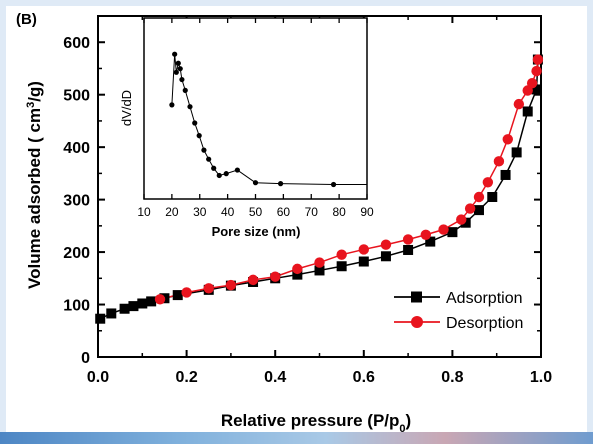  I want to click on x-tick-label: 0.8, so click(452, 377).